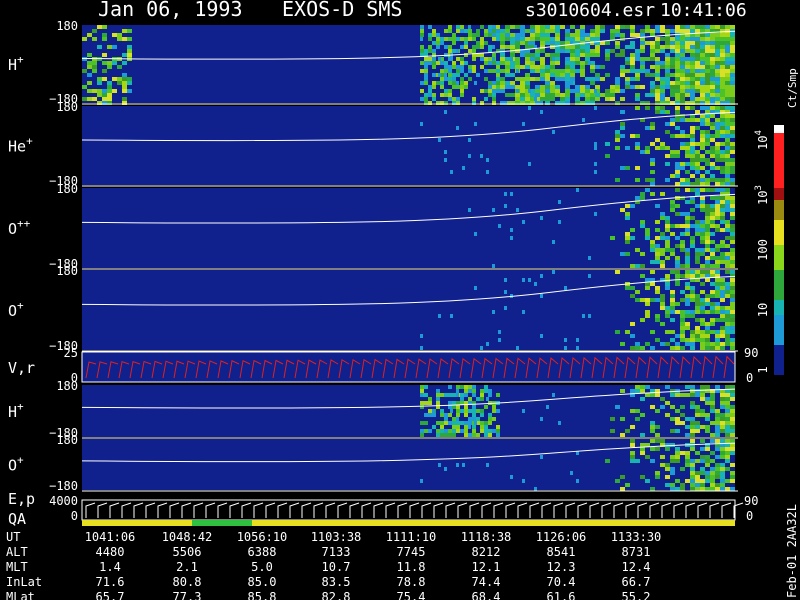 This screenshot has width=800, height=600. Describe the element at coordinates (779, 194) in the screenshot. I see `colorbar-segment` at that location.